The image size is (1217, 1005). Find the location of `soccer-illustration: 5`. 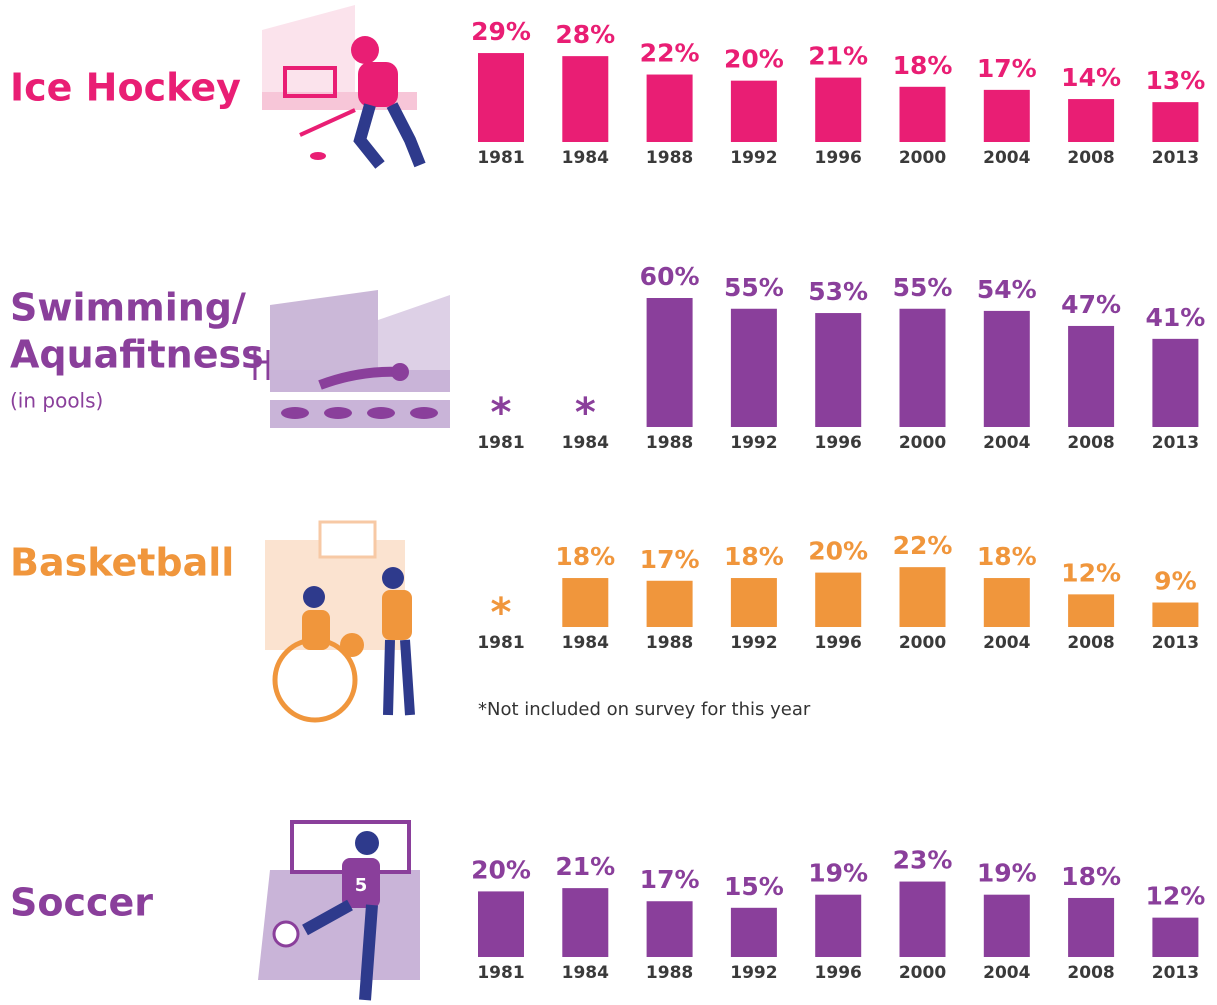

soccer-illustration: 5 is located at coordinates (339, 910).